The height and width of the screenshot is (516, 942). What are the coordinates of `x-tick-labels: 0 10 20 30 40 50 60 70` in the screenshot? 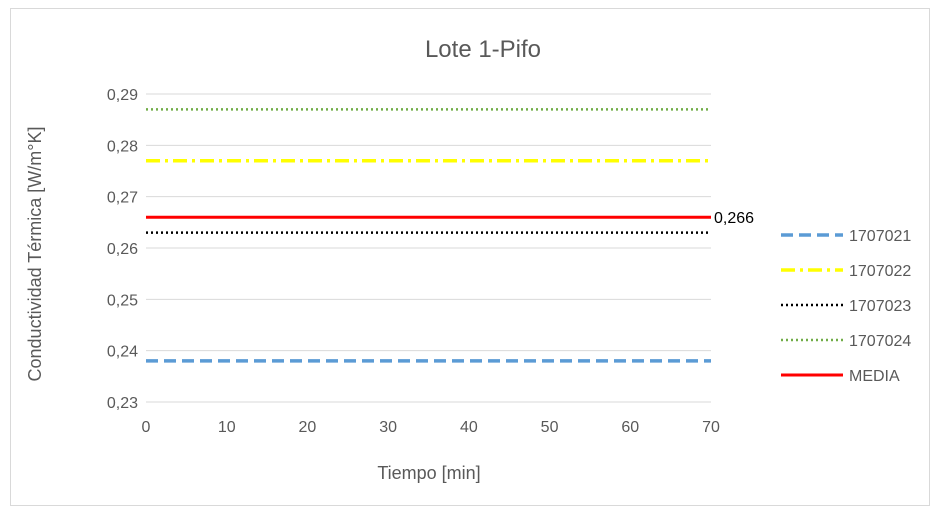 It's located at (431, 427).